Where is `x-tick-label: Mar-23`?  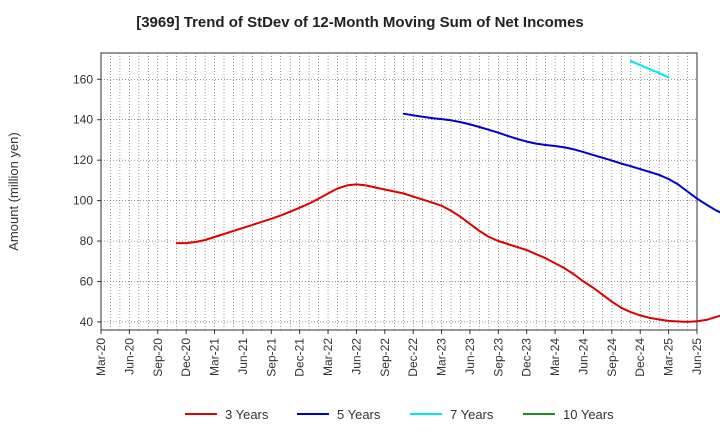 x-tick-label: Mar-23 is located at coordinates (442, 357).